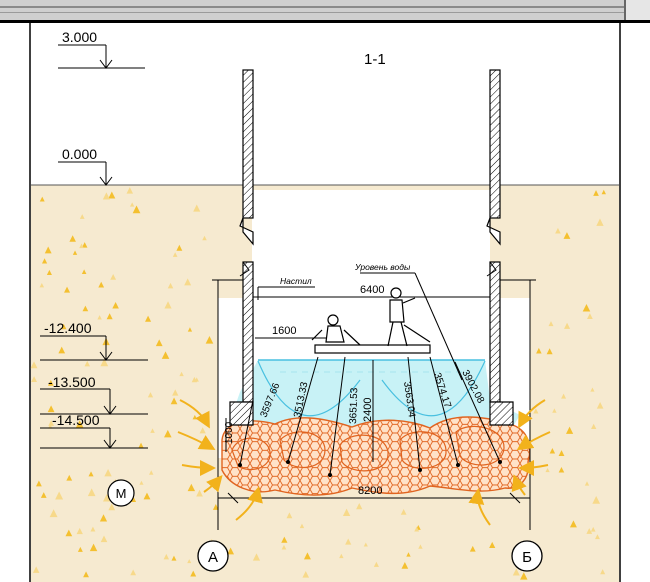  I want to click on window-corner-button, so click(637, 10).